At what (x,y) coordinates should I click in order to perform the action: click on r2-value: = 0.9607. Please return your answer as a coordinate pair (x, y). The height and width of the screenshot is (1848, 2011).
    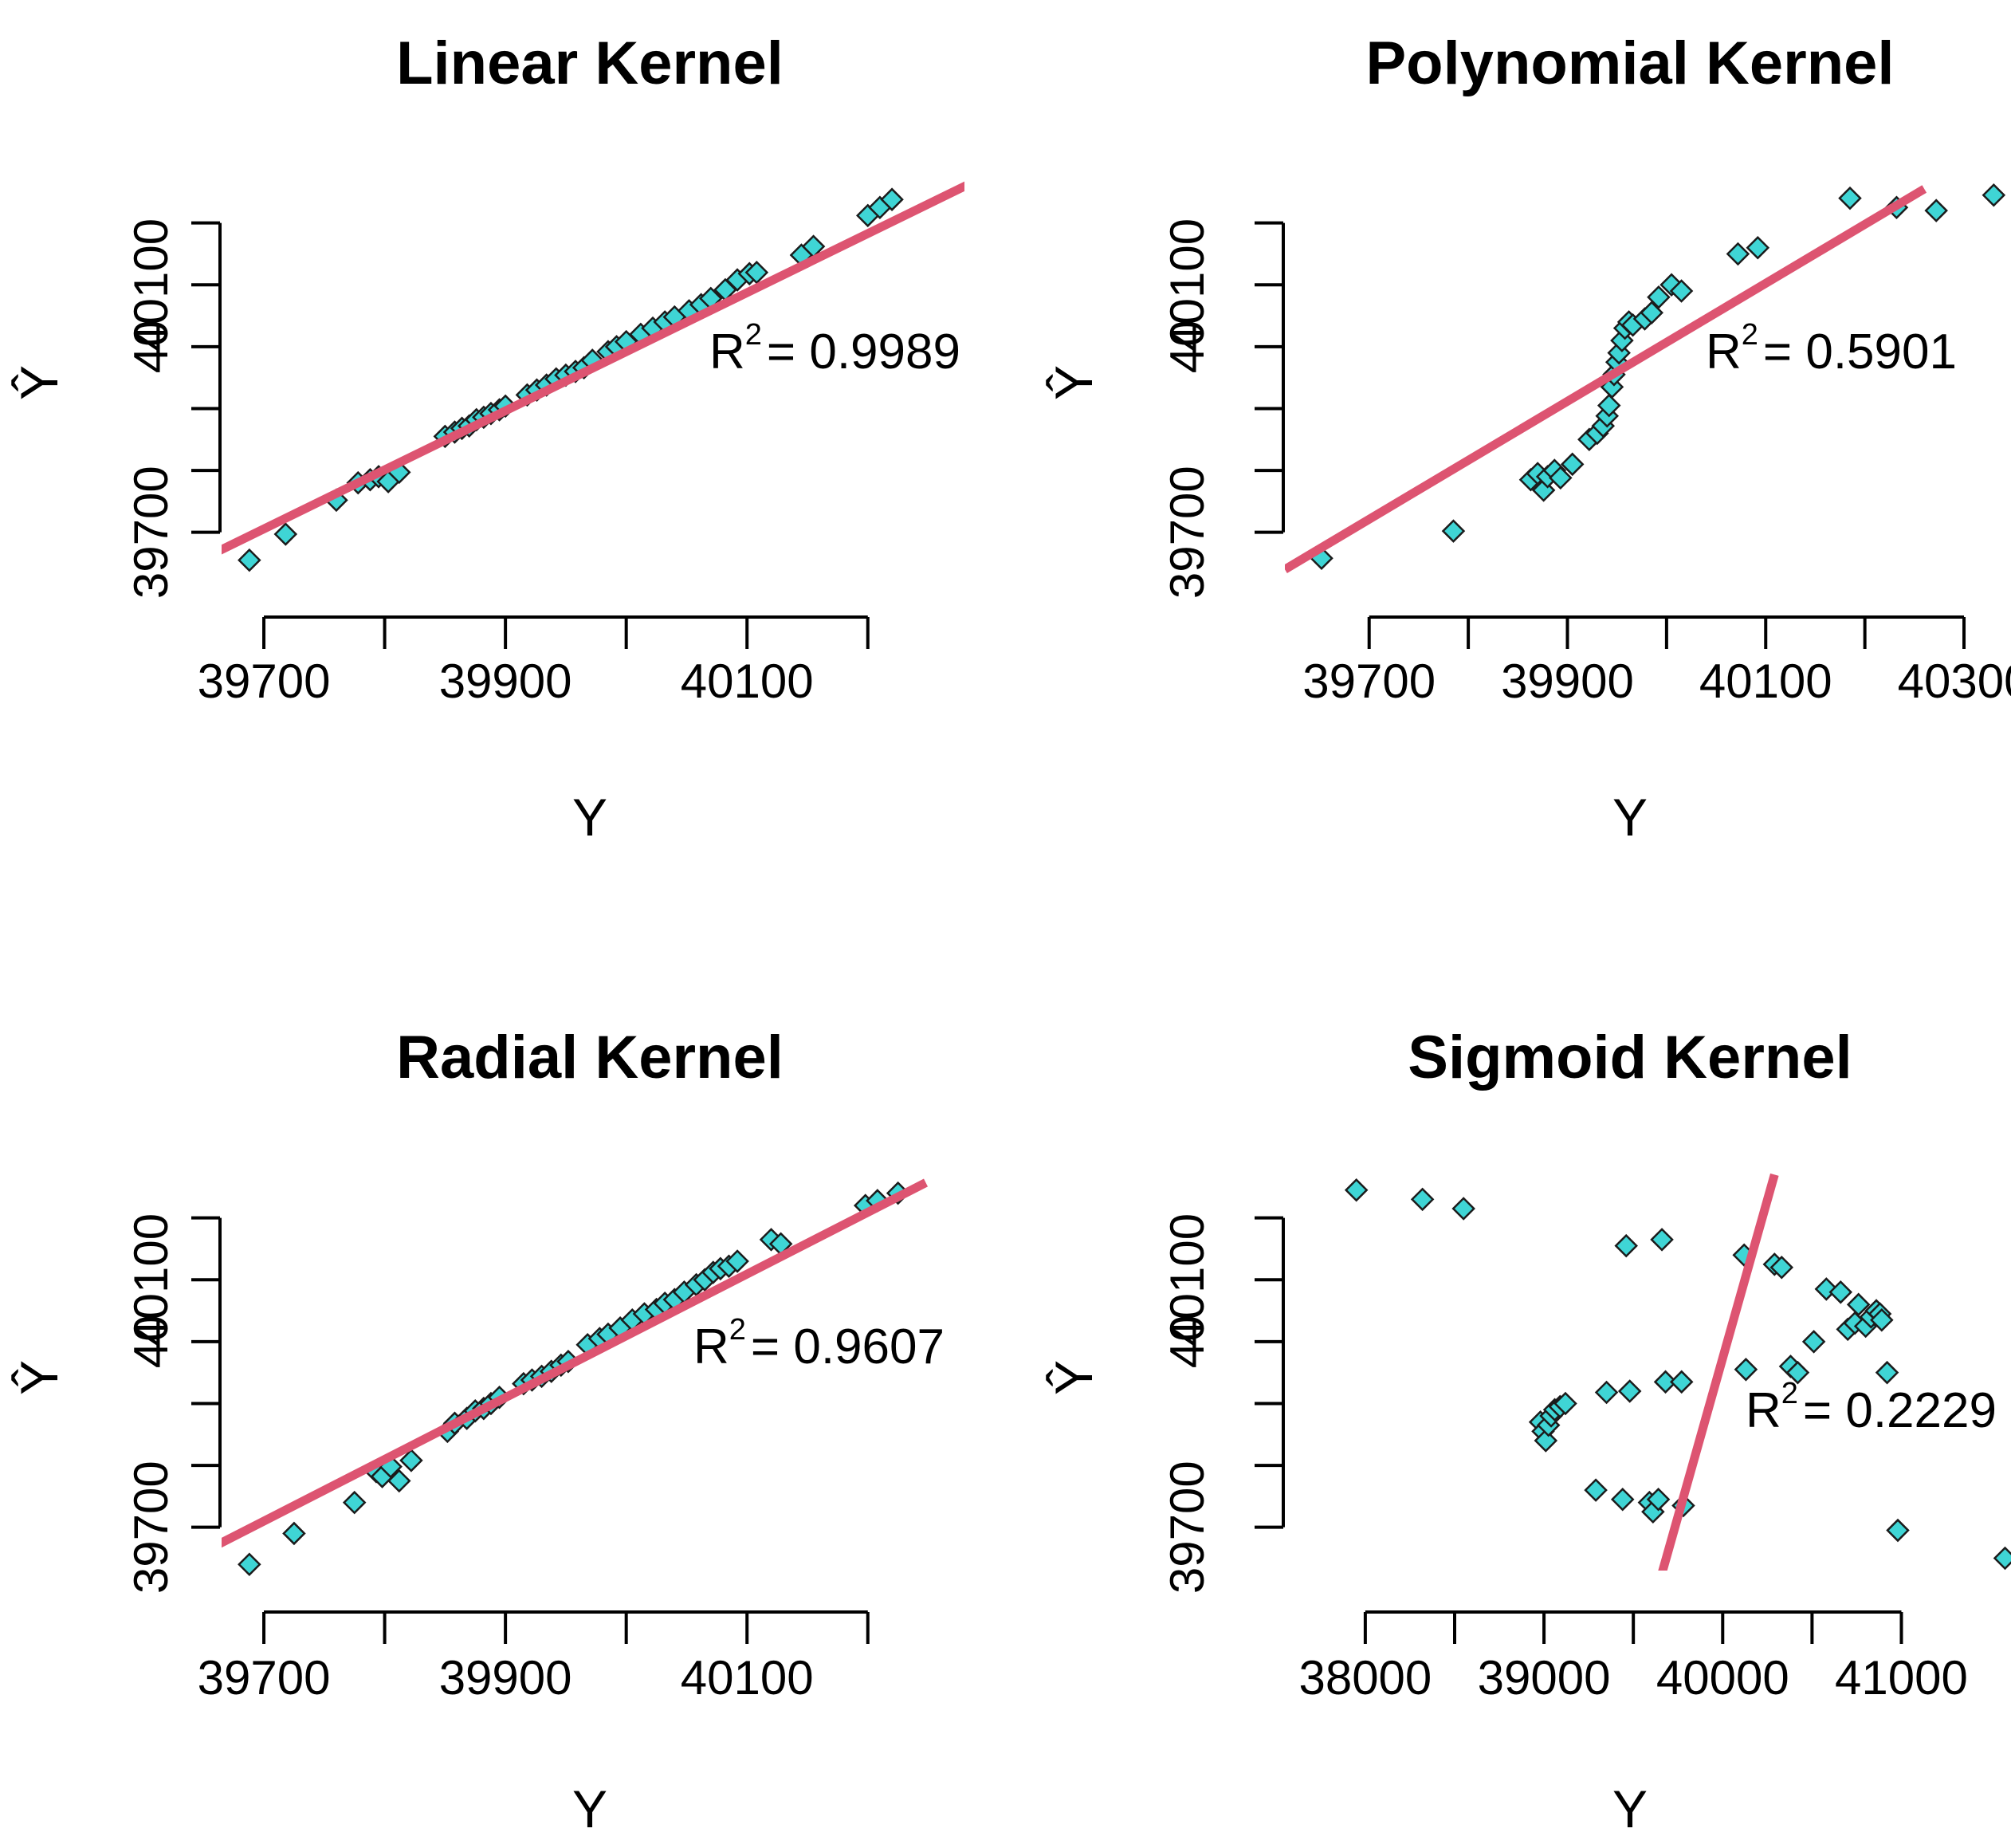
    Looking at the image, I should click on (848, 1346).